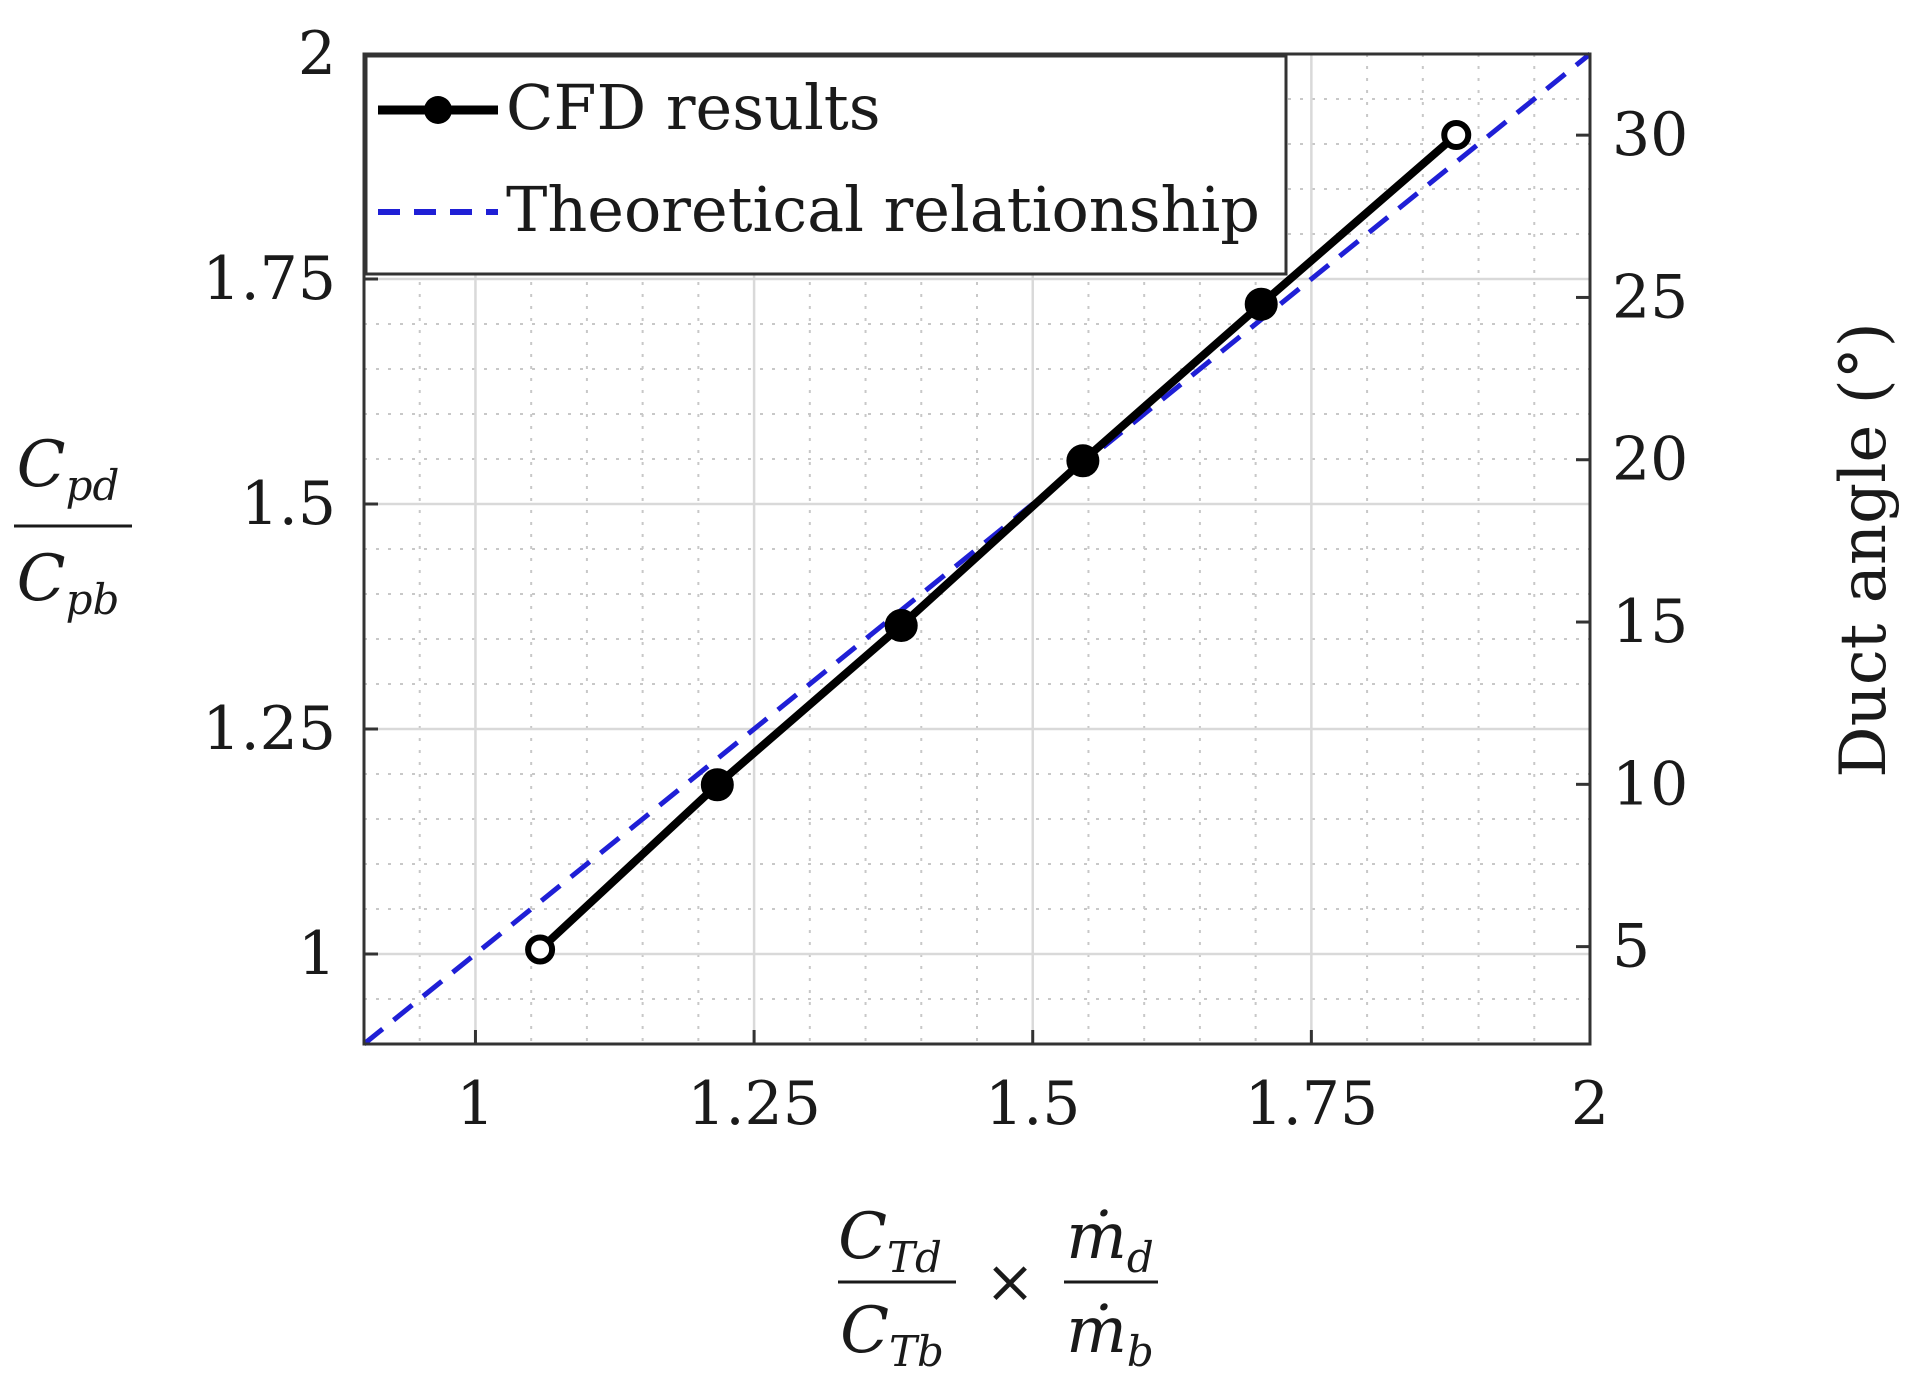 Image resolution: width=1905 pixels, height=1373 pixels. I want to click on xlabel-den2: ṁb, so click(1110, 1333).